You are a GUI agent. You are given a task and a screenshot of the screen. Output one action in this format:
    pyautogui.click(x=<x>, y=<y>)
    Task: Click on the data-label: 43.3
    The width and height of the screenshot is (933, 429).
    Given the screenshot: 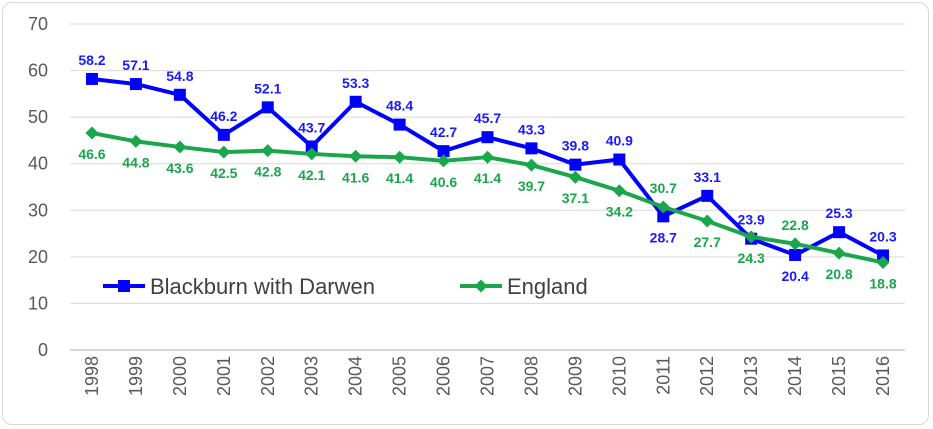 What is the action you would take?
    pyautogui.click(x=531, y=129)
    